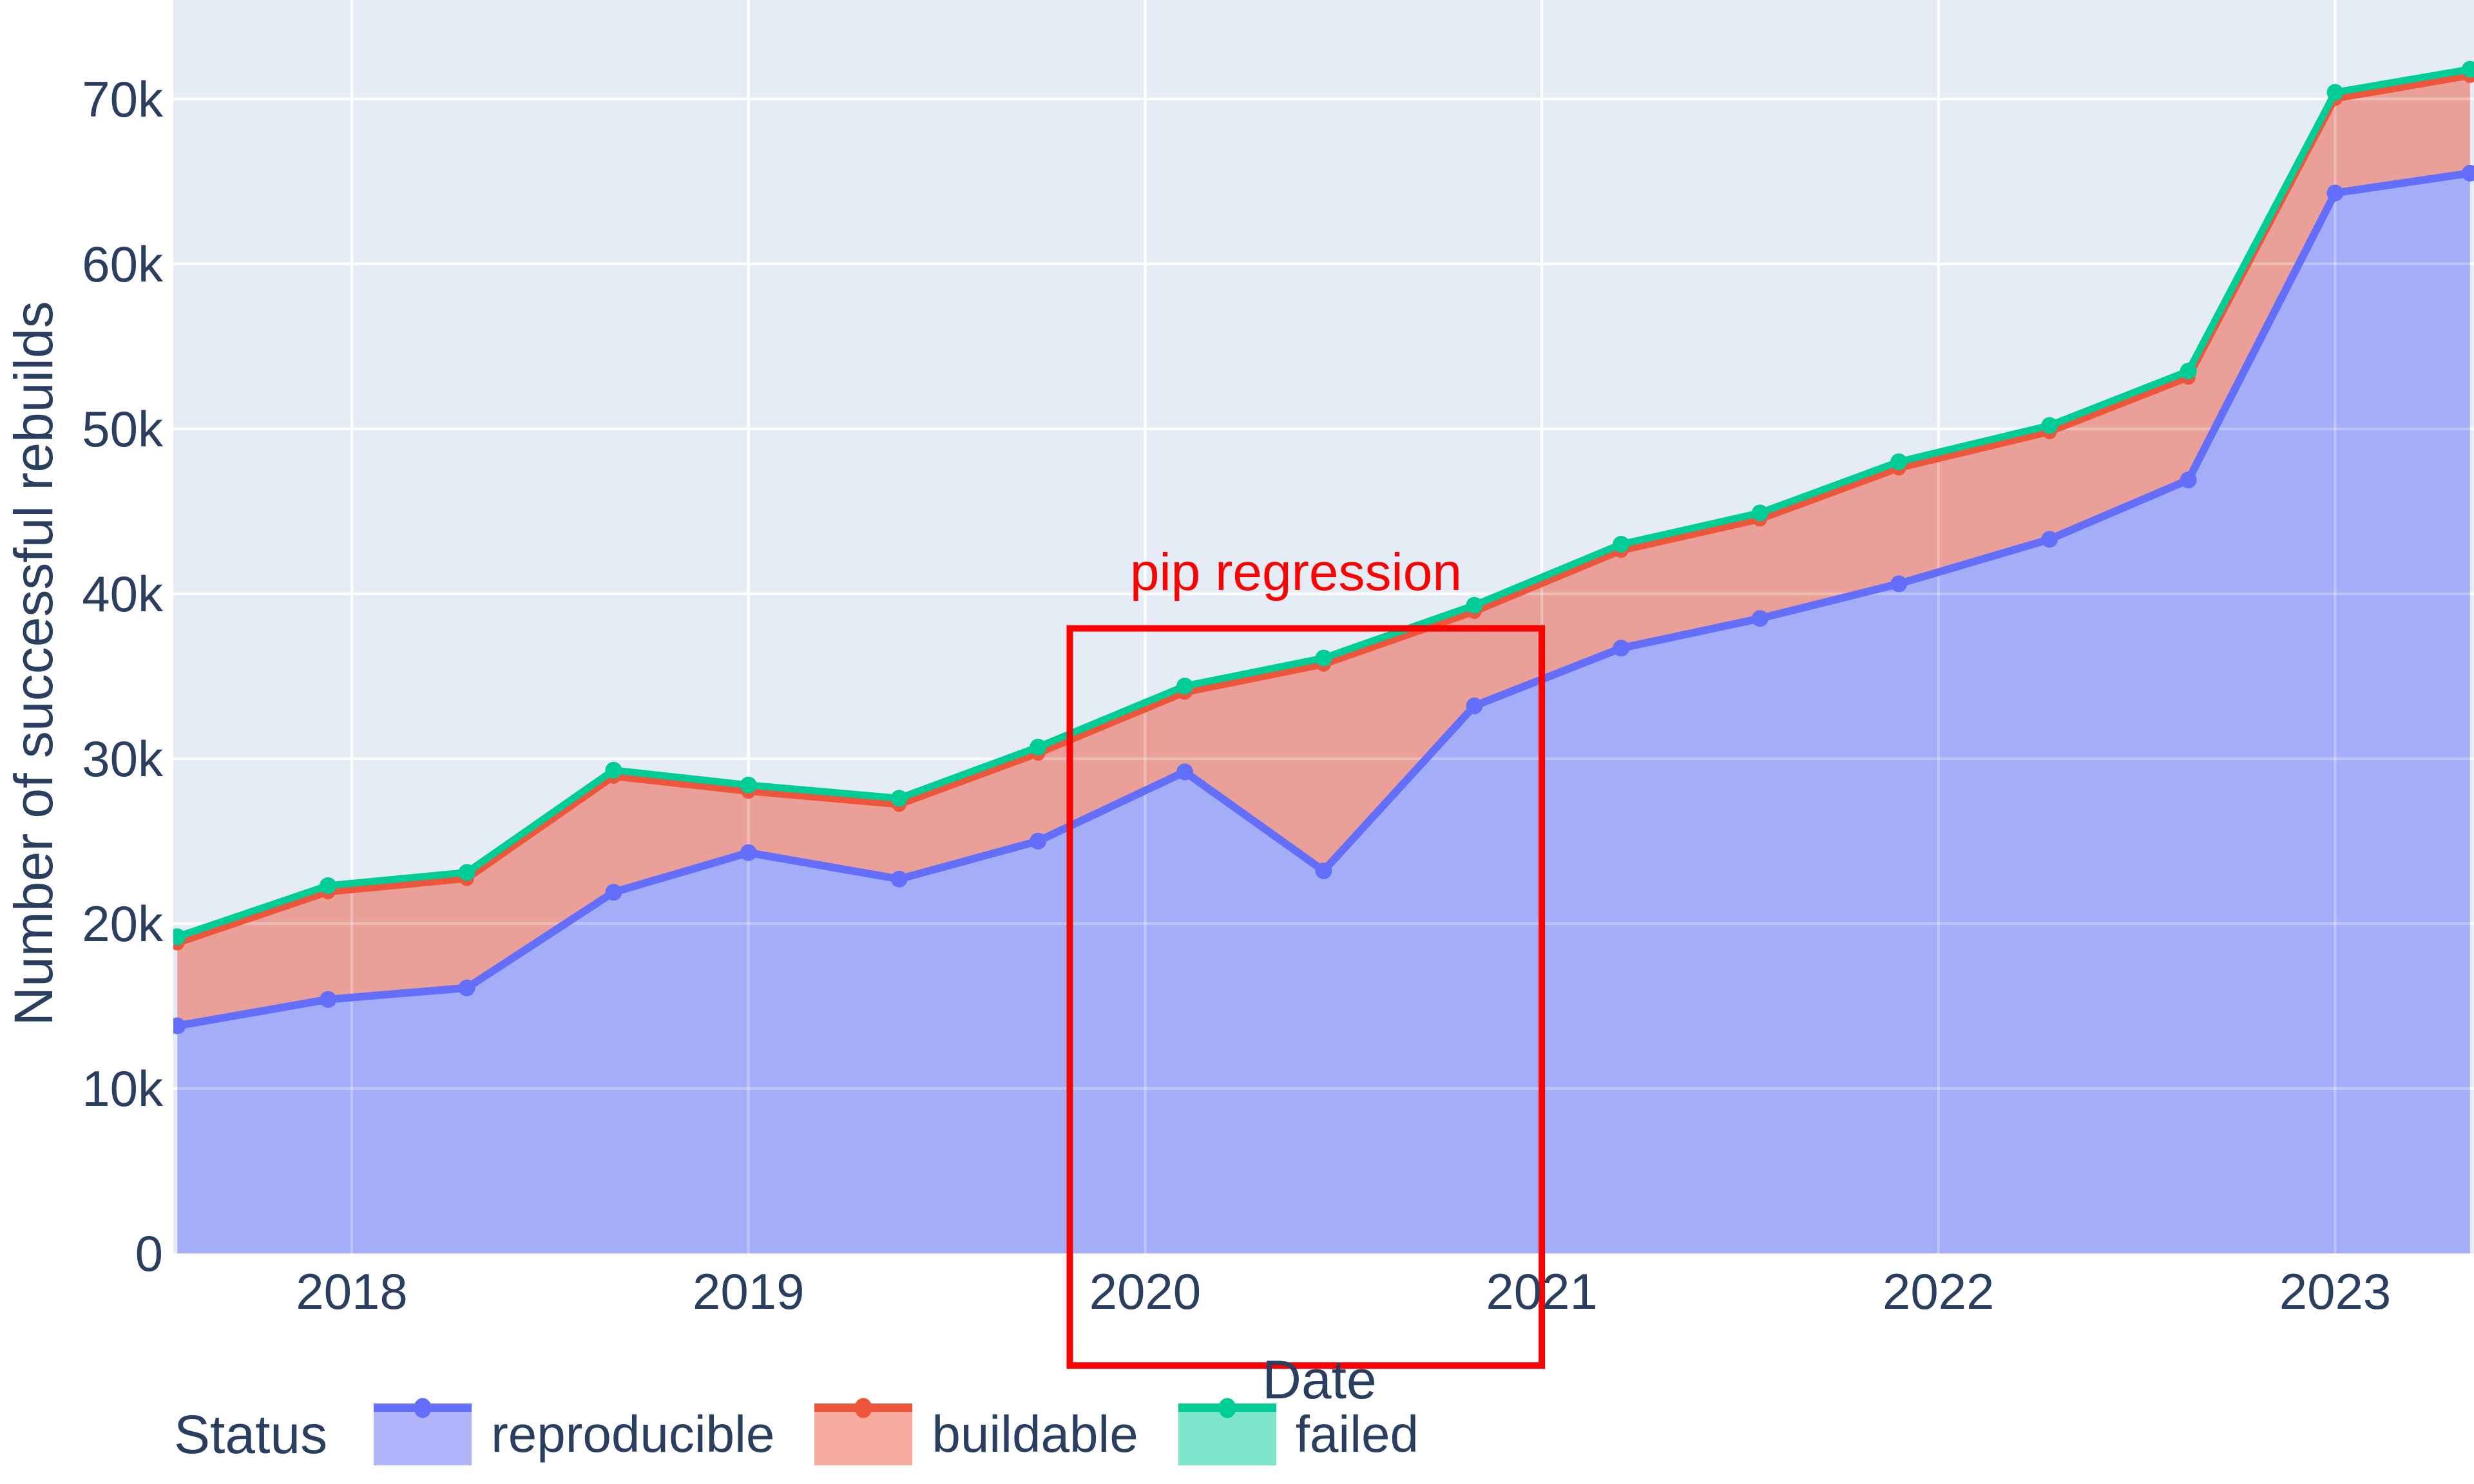  Describe the element at coordinates (863, 1431) in the screenshot. I see `buildable-swatch-icon` at that location.